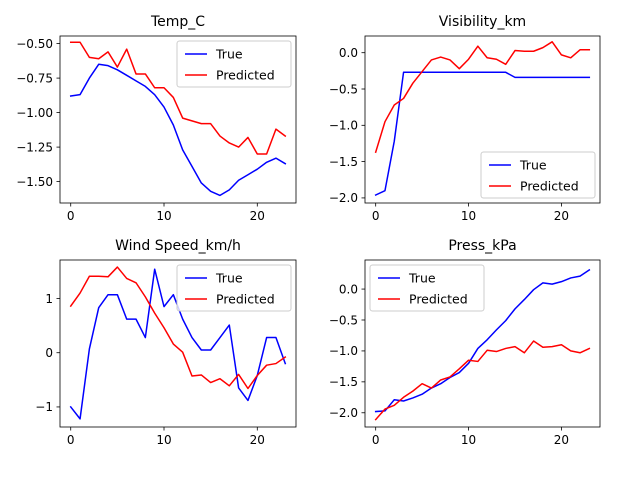  Describe the element at coordinates (482, 22) in the screenshot. I see `subplot-title: Visibility_km` at that location.